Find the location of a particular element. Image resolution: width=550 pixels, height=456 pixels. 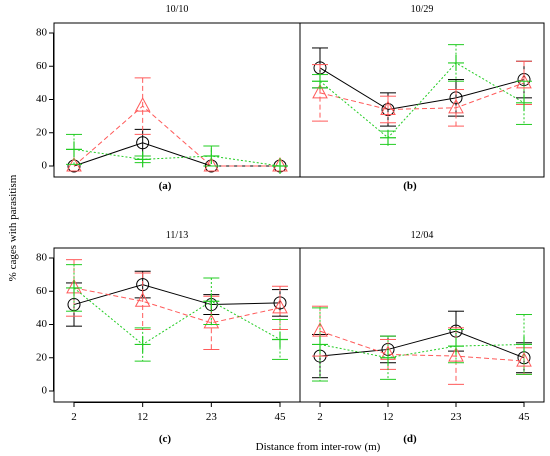

panel-title: 11/13 is located at coordinates (177, 235).